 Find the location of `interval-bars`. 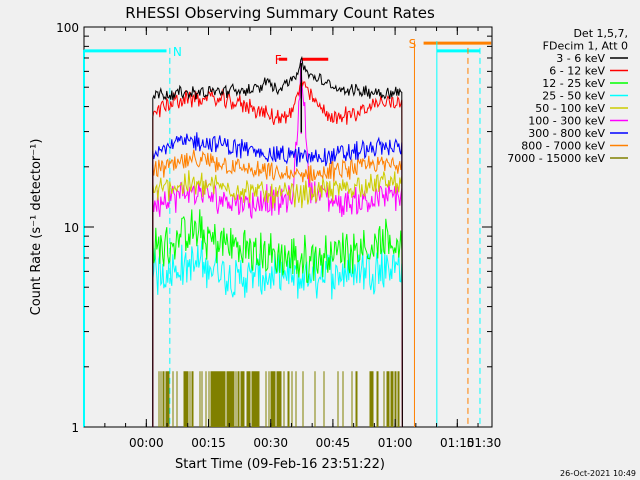

interval-bars is located at coordinates (288, 51).